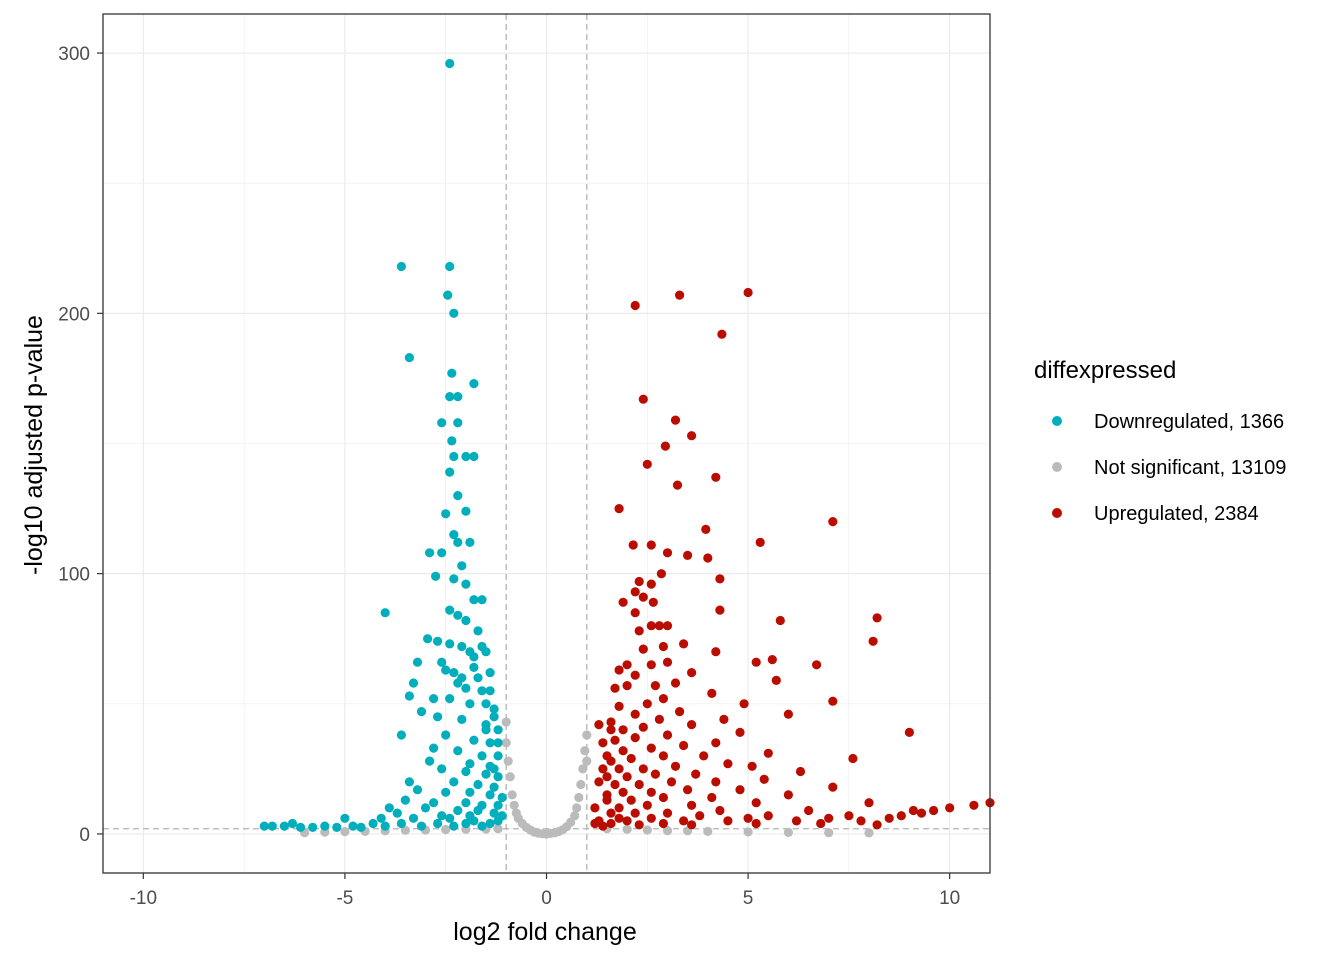 Image resolution: width=1344 pixels, height=960 pixels. What do you see at coordinates (1105, 370) in the screenshot?
I see `legend-title: diffexpressed` at bounding box center [1105, 370].